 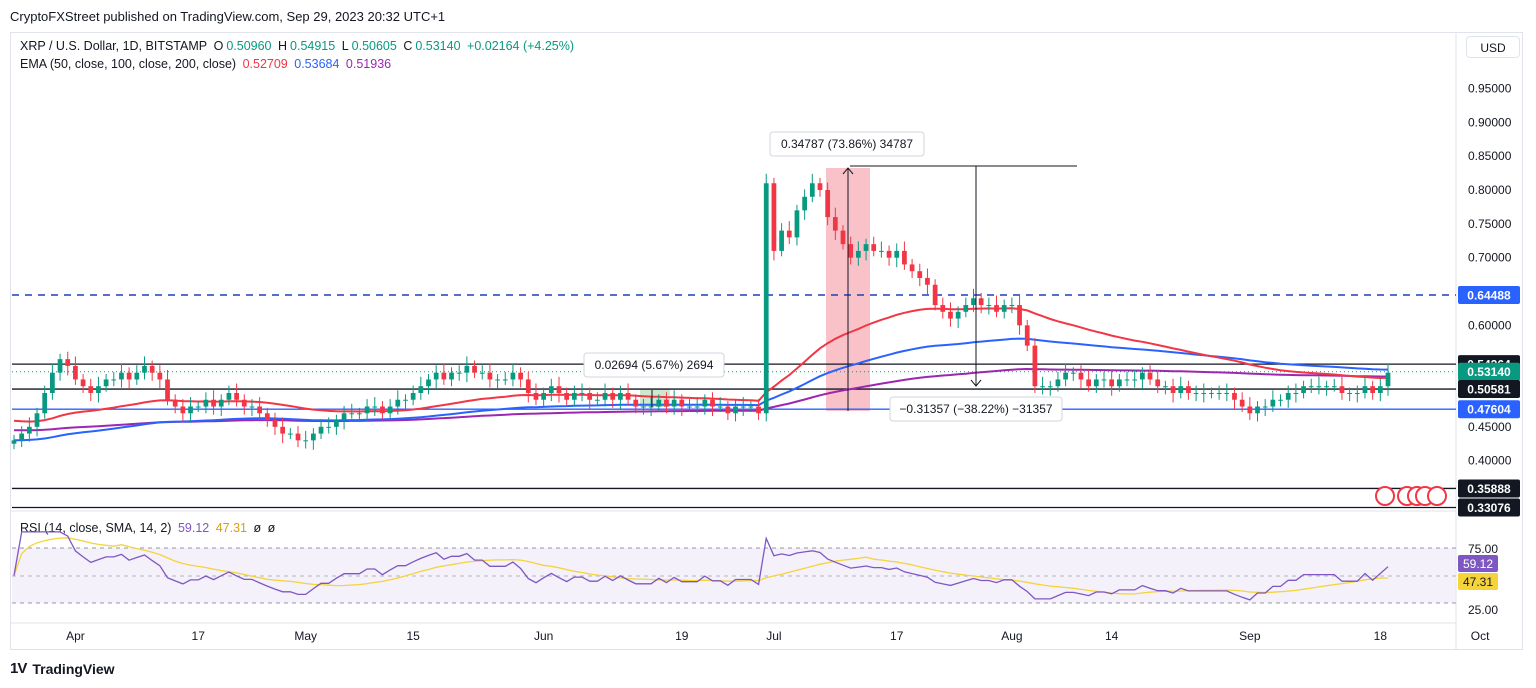 What do you see at coordinates (1493, 47) in the screenshot?
I see `currency-button: USD` at bounding box center [1493, 47].